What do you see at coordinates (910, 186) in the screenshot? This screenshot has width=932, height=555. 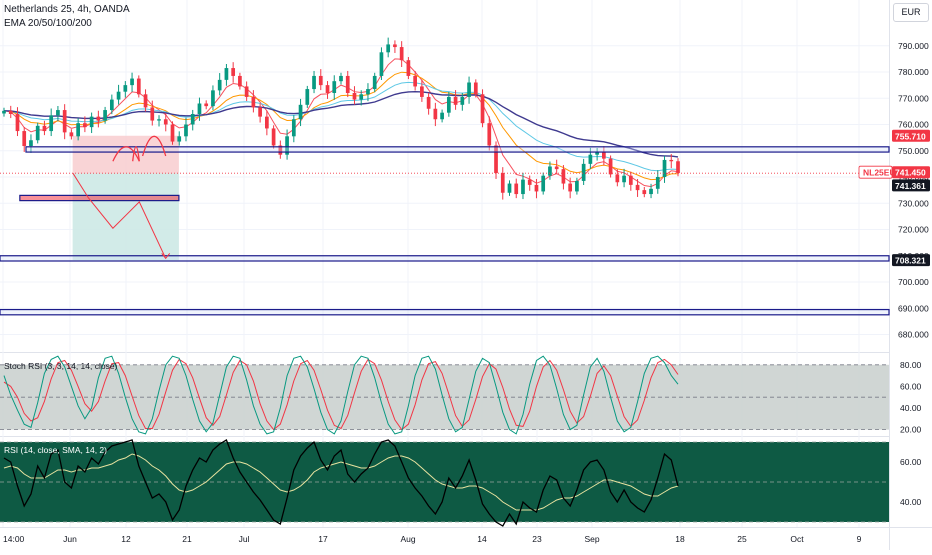 I see `entry-price-badge: 741.361` at bounding box center [910, 186].